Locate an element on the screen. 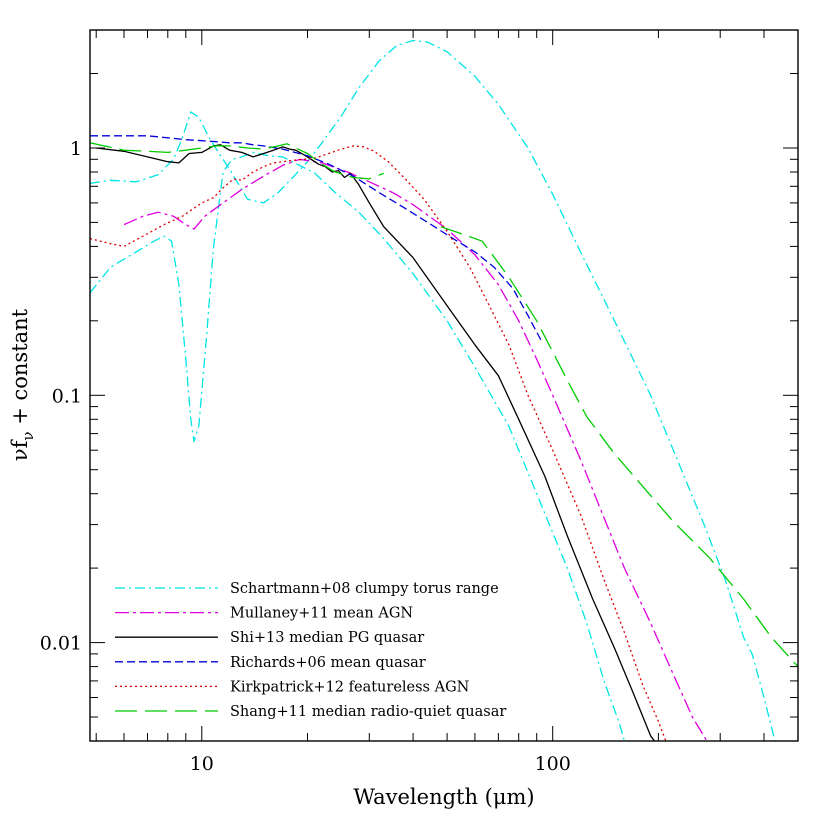  y-tick-label: 0.01 is located at coordinates (61, 644).